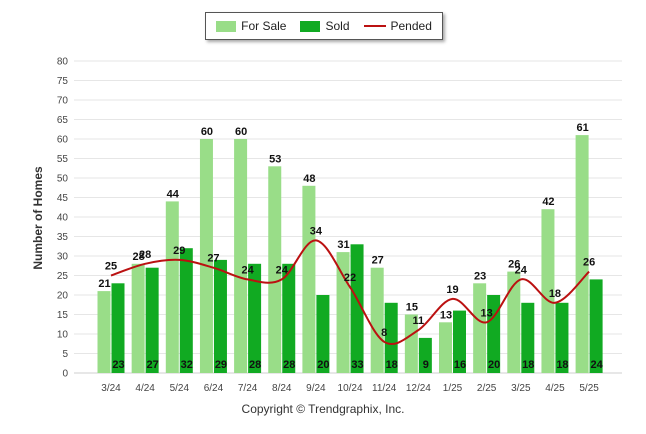  What do you see at coordinates (596, 365) in the screenshot?
I see `bar-label-sold: 24` at bounding box center [596, 365].